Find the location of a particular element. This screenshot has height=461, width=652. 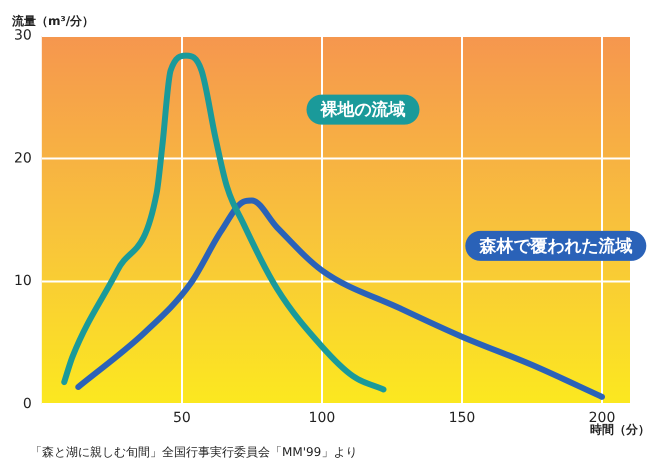

y-axis-title: 流量（m³/分） is located at coordinates (52, 21).